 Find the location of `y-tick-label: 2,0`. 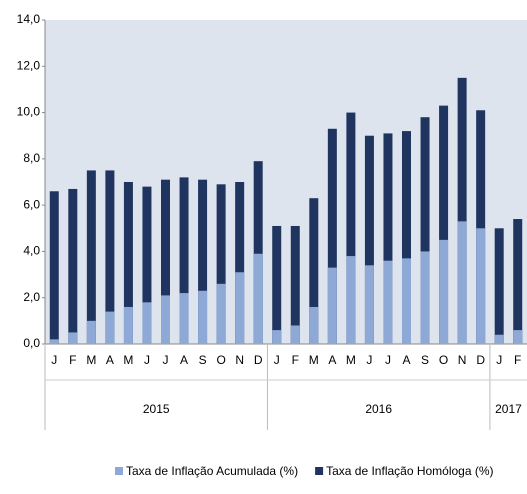

y-tick-label: 2,0 is located at coordinates (31, 297).